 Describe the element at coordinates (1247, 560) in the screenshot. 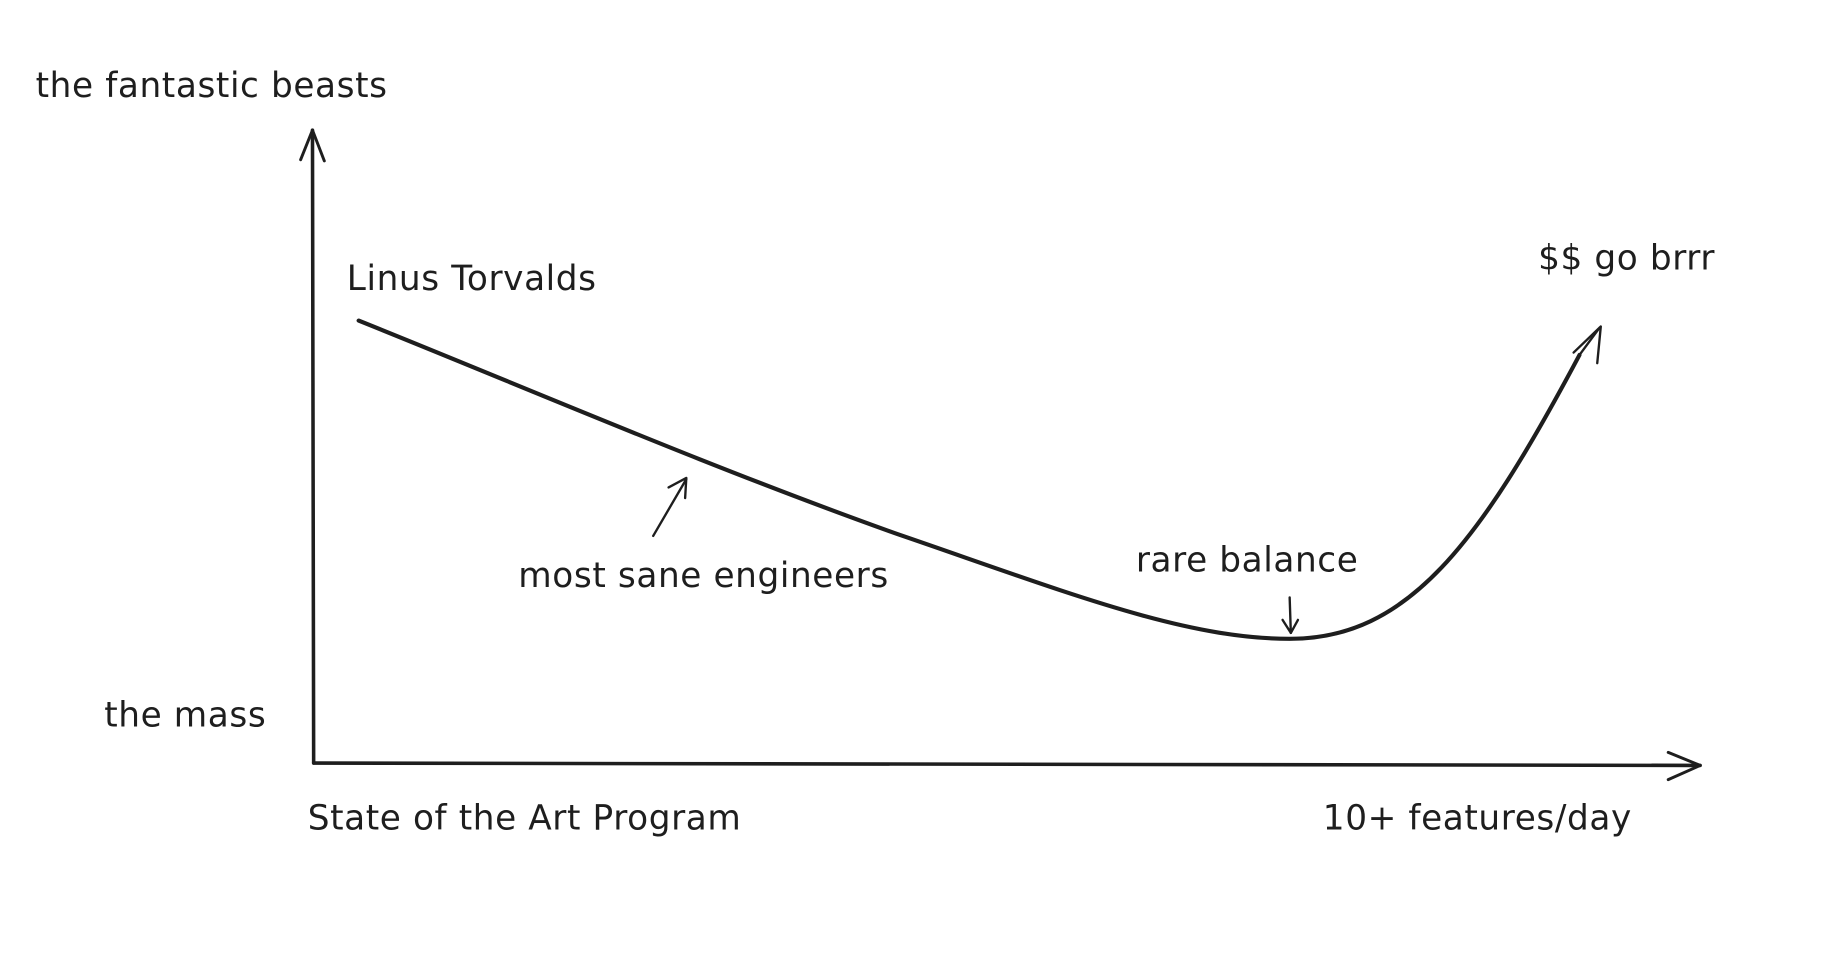

I see `annotation-rare-balance: rare balance` at that location.